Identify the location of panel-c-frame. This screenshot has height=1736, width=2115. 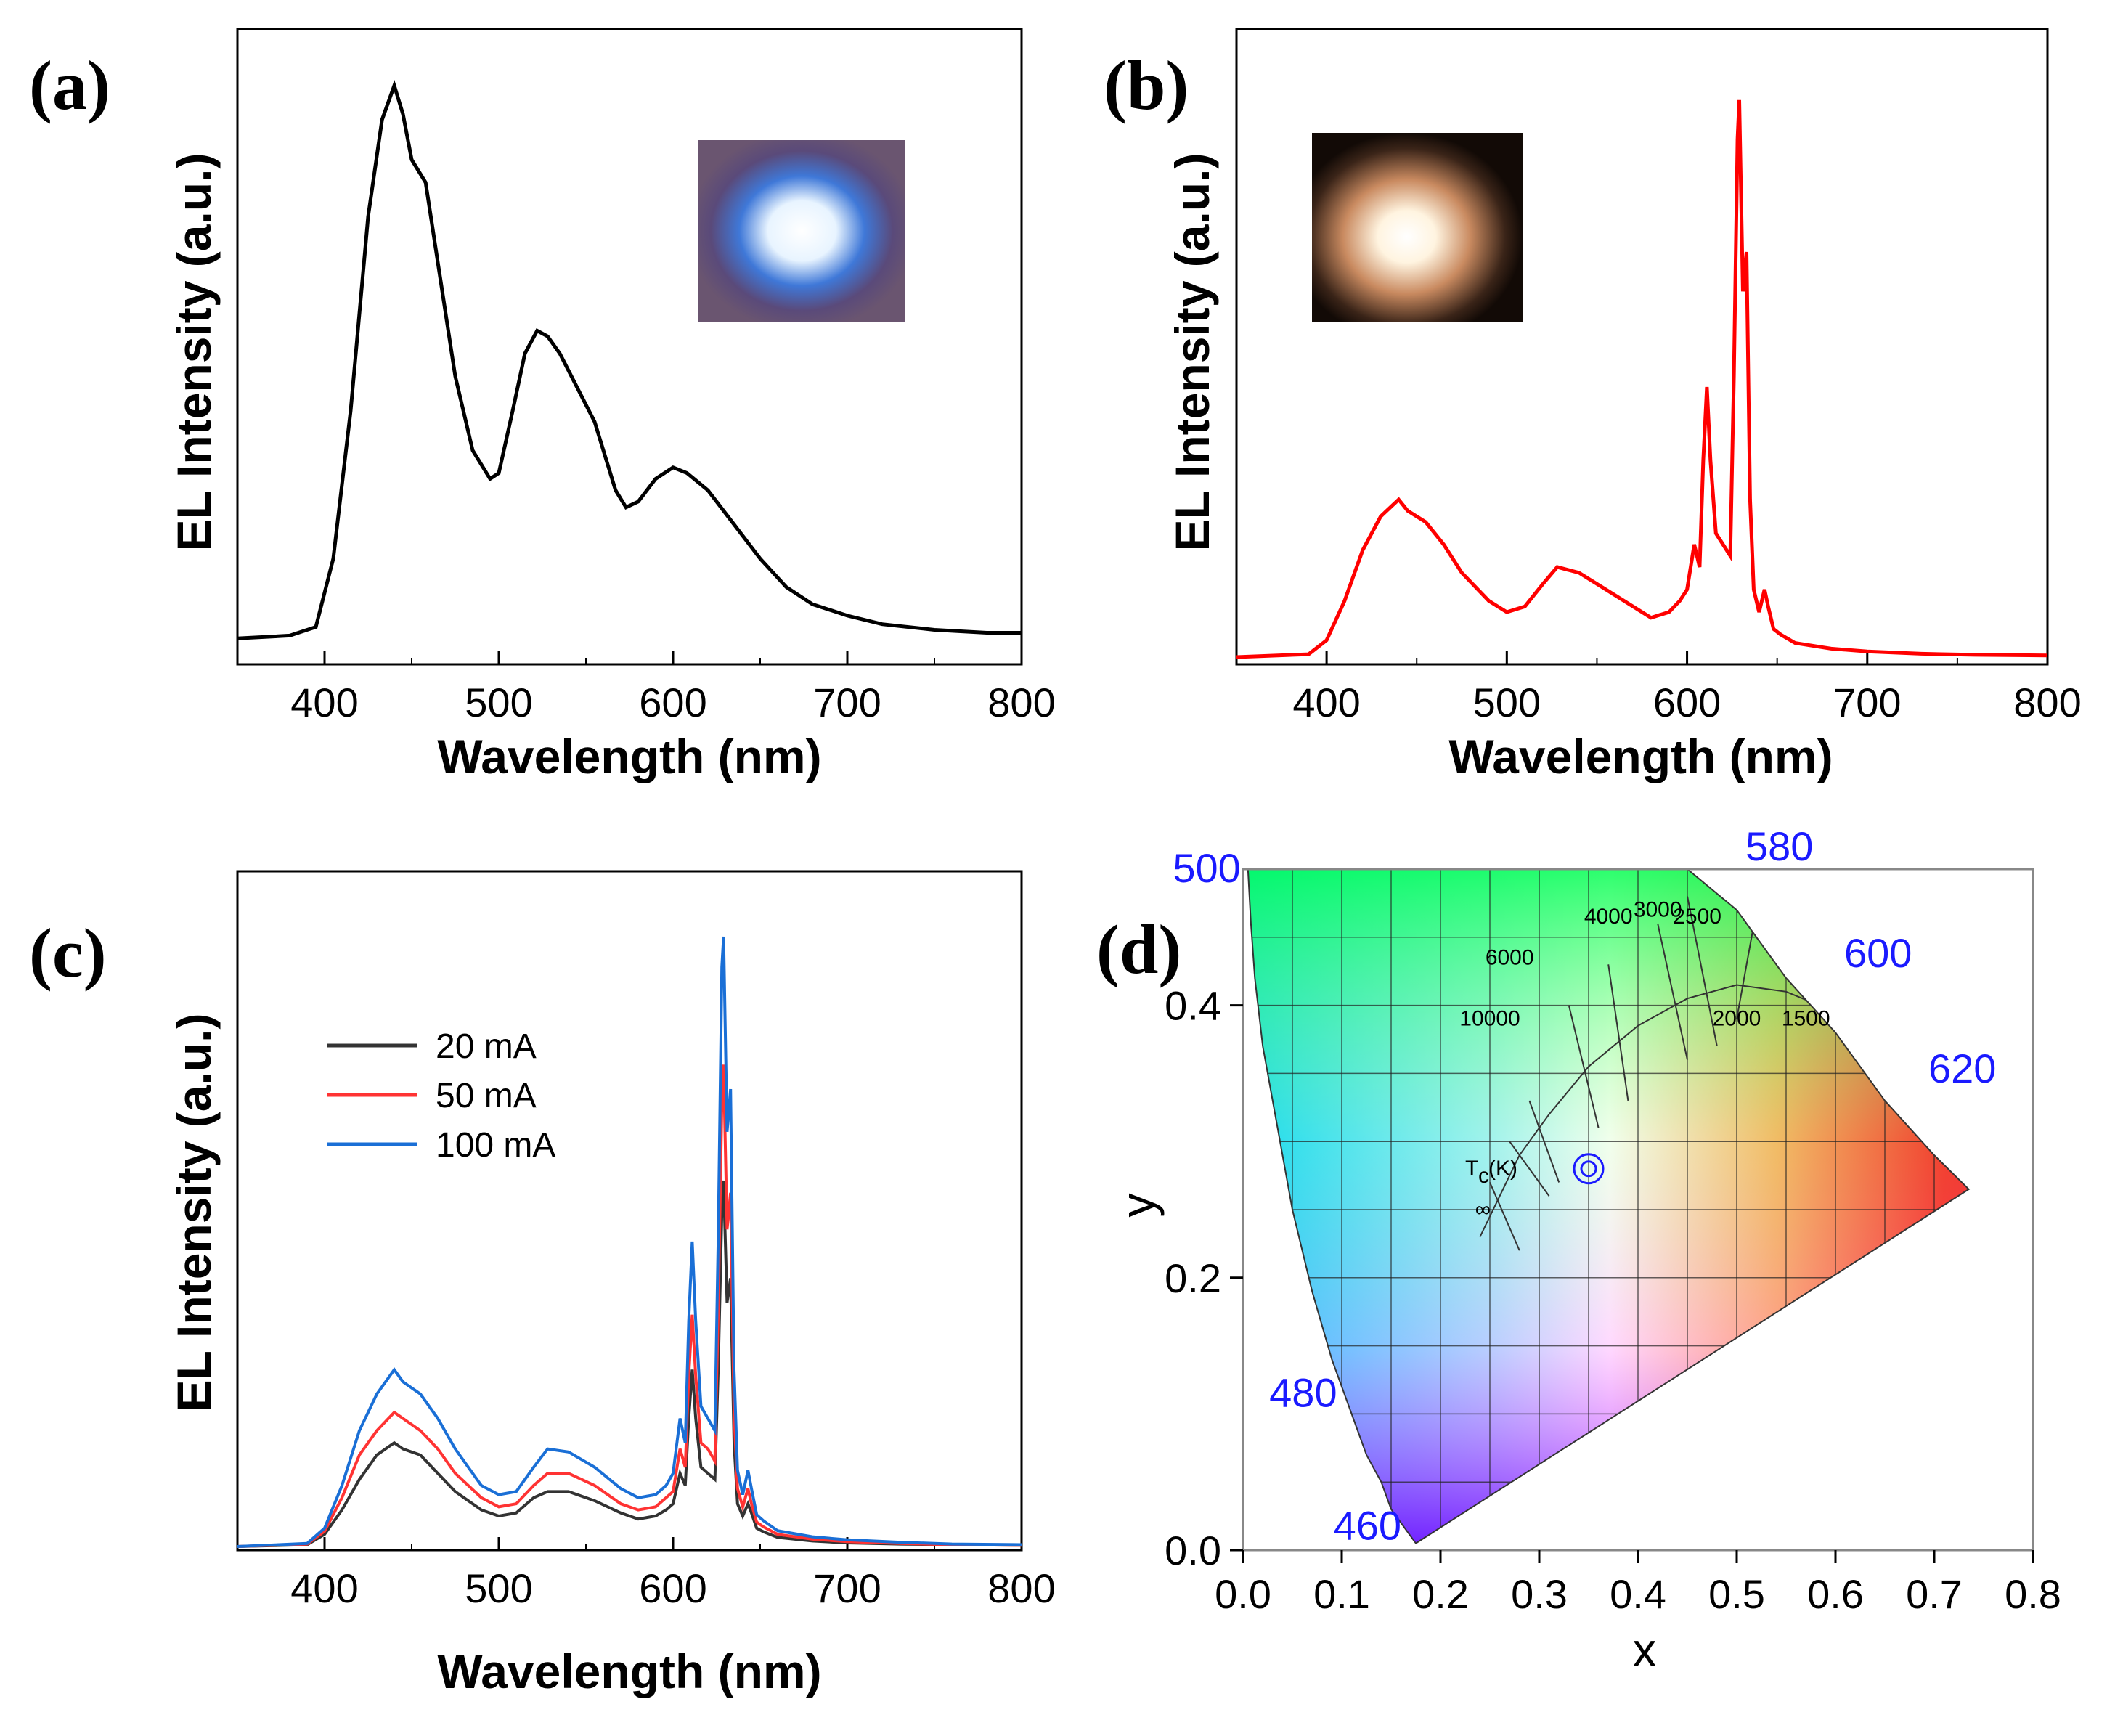
(629, 1211).